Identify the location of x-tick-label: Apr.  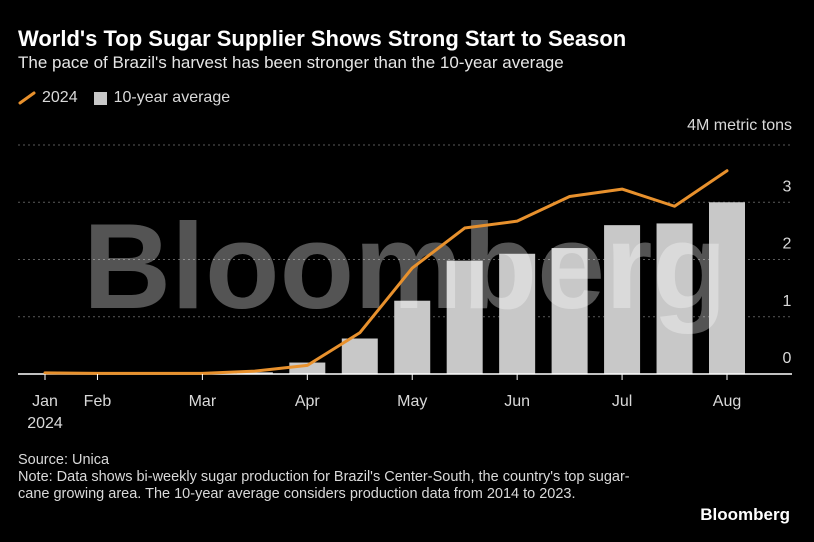
(308, 401).